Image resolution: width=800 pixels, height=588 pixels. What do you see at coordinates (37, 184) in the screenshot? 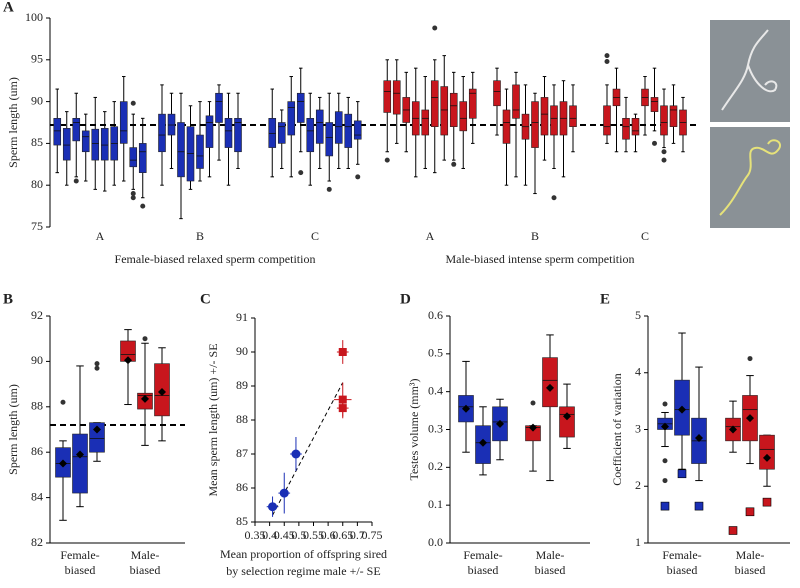
I see `y-tick-label: 80` at bounding box center [37, 184].